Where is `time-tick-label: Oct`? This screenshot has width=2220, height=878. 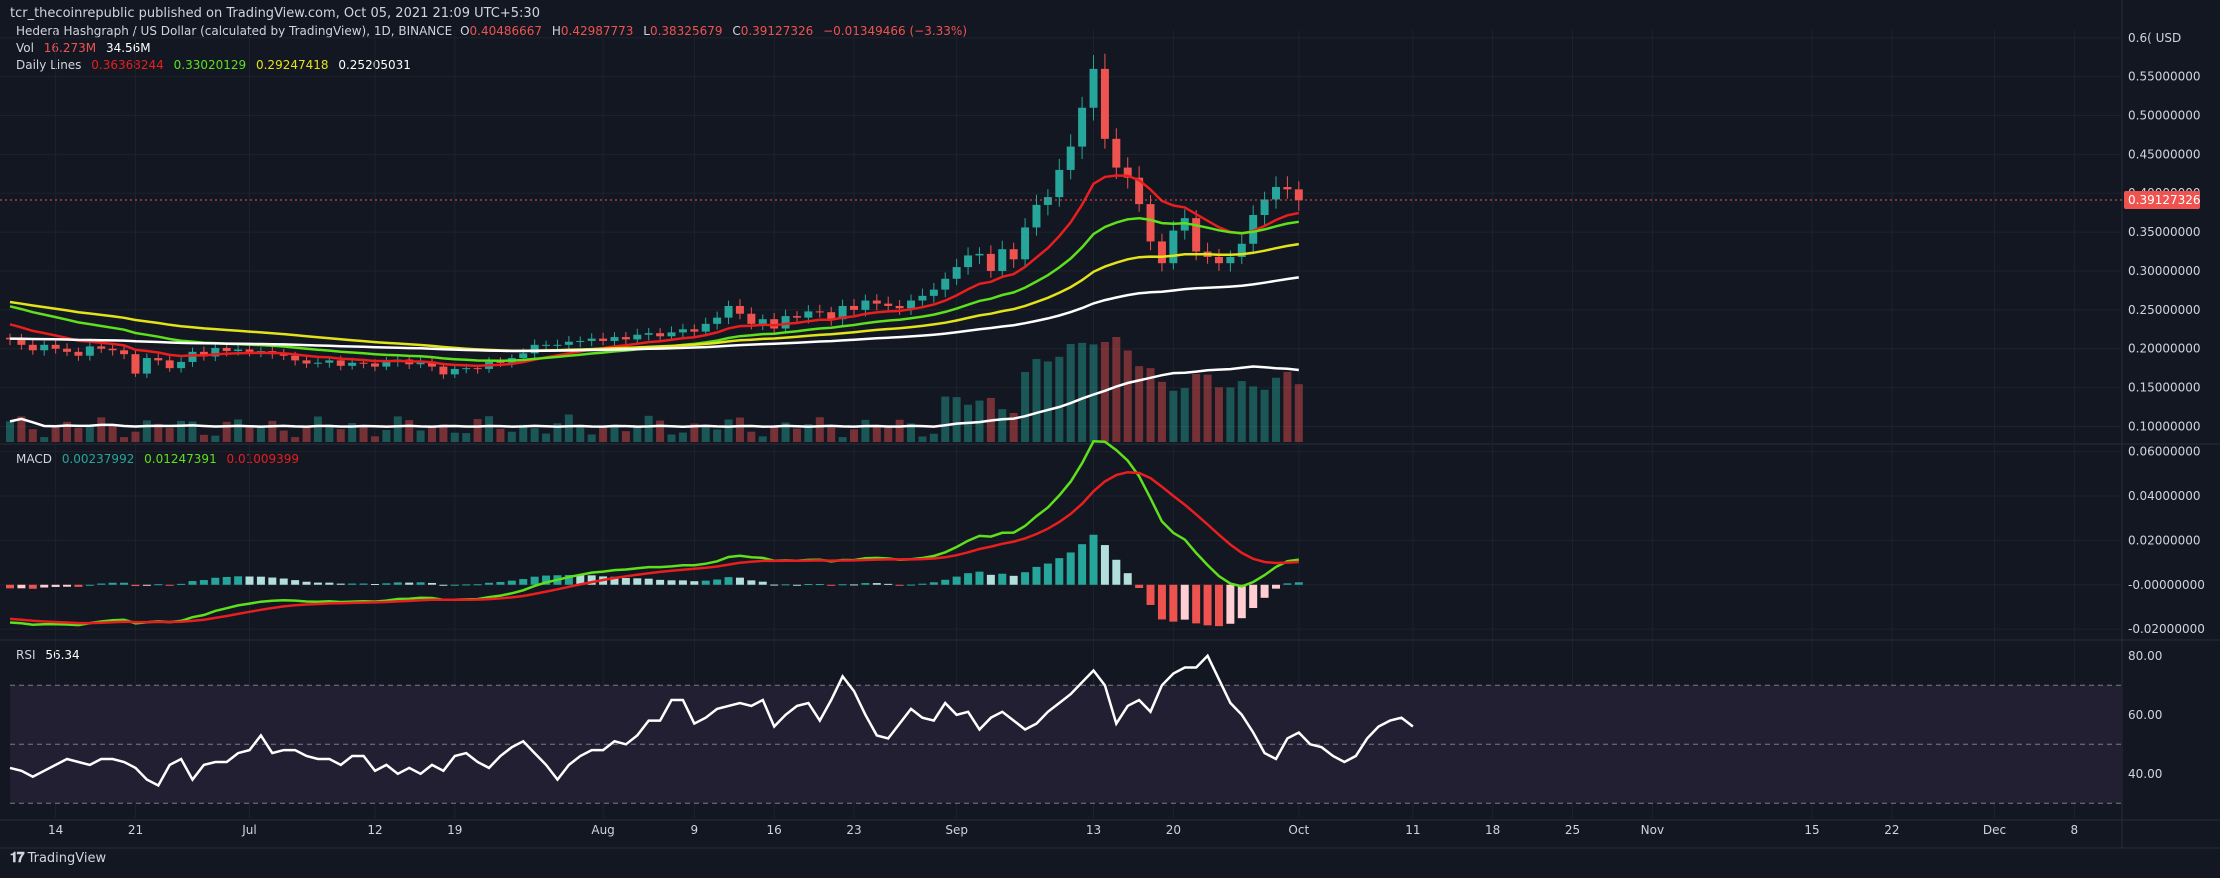 time-tick-label: Oct is located at coordinates (1298, 830).